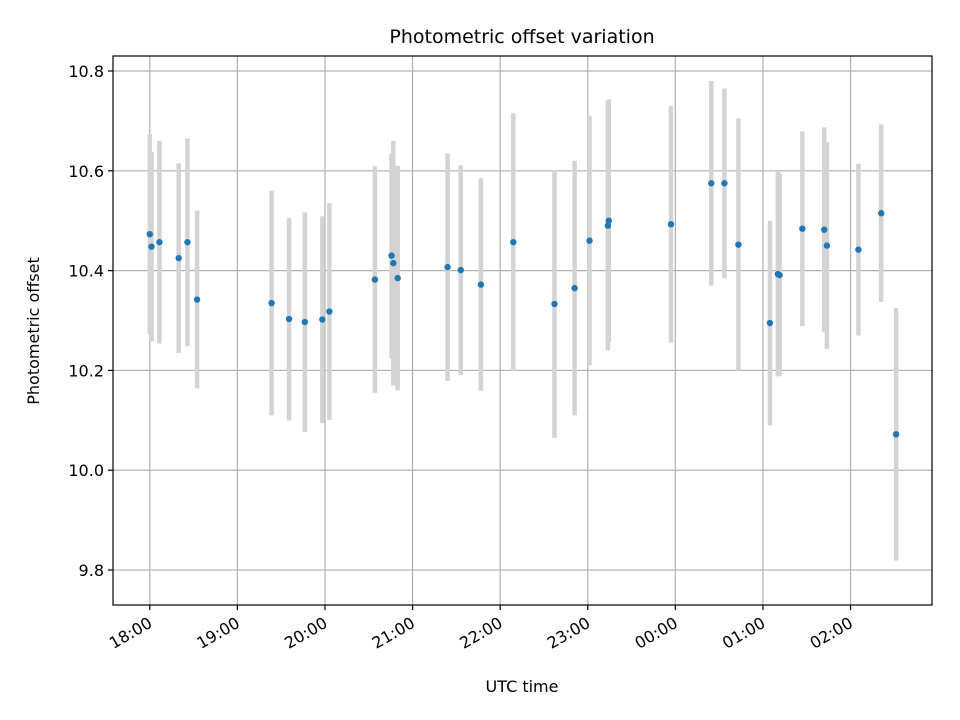 The width and height of the screenshot is (960, 720). What do you see at coordinates (90, 321) in the screenshot?
I see `y-axis-ticks: 9.8 10.0 10.2 10.4 10.6 10.8` at bounding box center [90, 321].